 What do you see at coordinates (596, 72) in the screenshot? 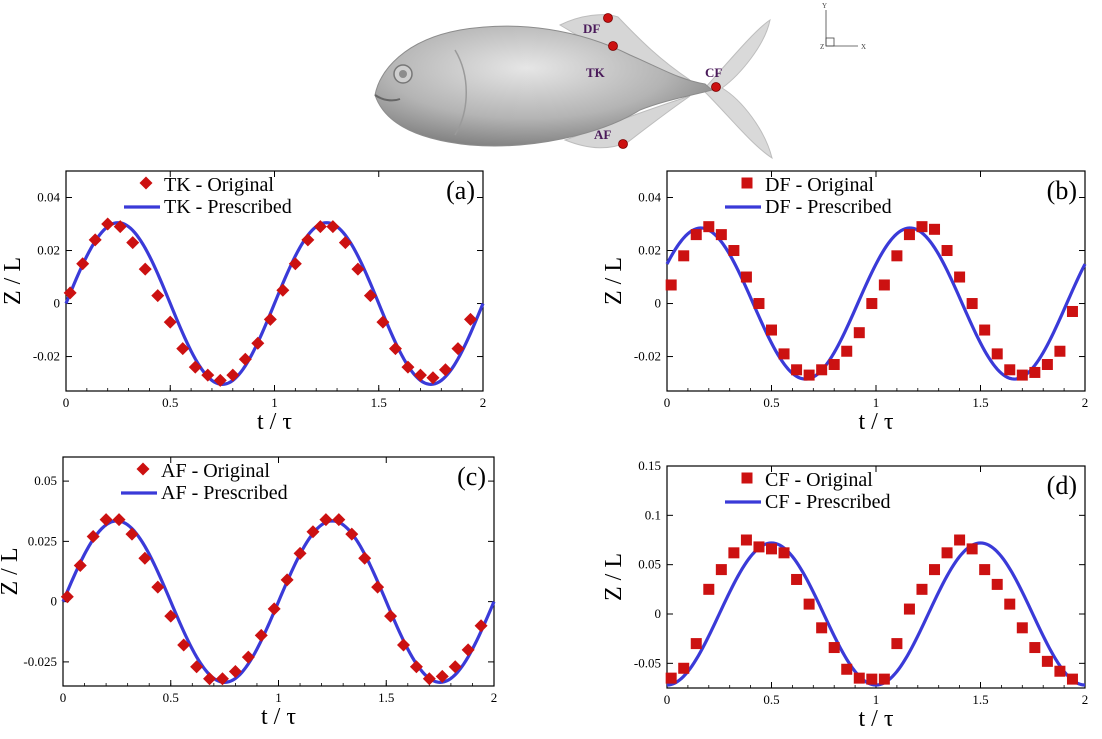
I see `label-tk: TK` at bounding box center [596, 72].